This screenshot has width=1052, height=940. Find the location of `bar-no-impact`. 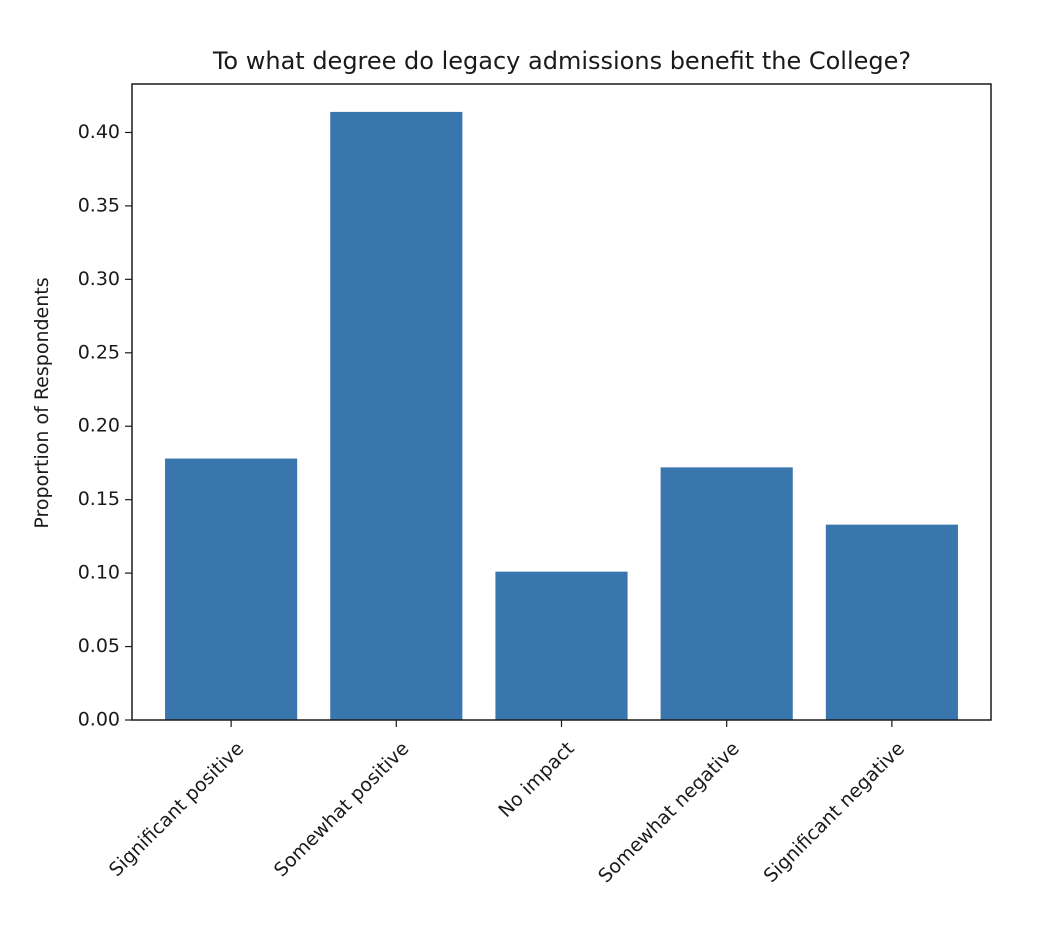

bar-no-impact is located at coordinates (561, 645).